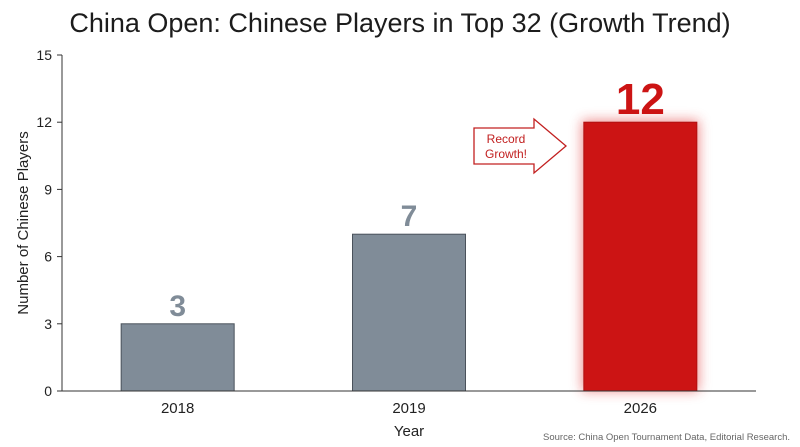 This screenshot has height=447, width=800. What do you see at coordinates (44, 55) in the screenshot?
I see `y-tick-label: 15` at bounding box center [44, 55].